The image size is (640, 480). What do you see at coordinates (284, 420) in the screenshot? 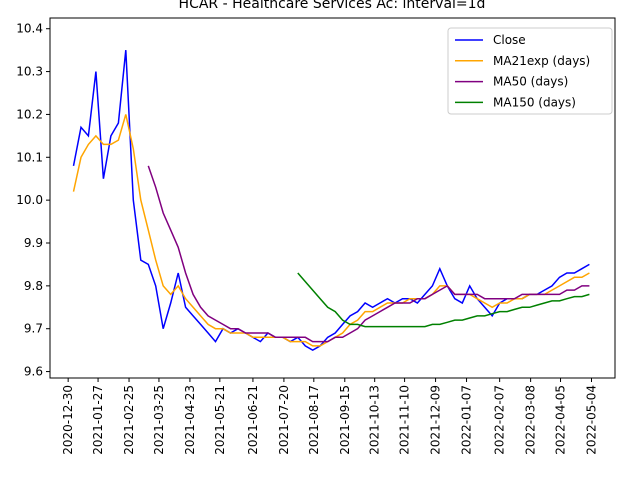
I see `x-tick-label: 2021-07-20` at bounding box center [284, 420].